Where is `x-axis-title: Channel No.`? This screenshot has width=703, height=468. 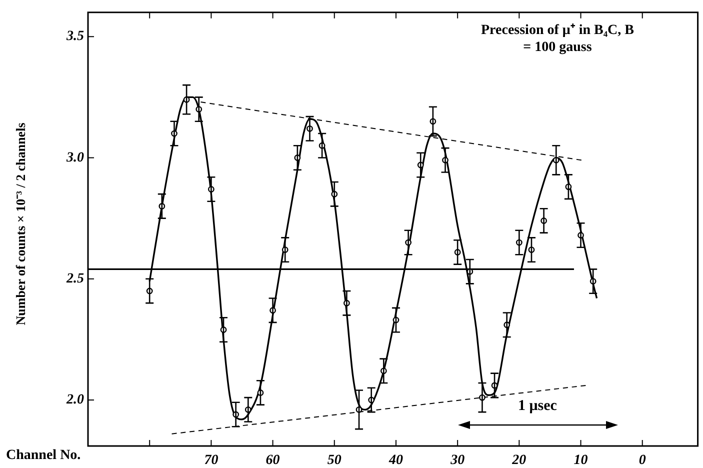
x-axis-title: Channel No. is located at coordinates (43, 456).